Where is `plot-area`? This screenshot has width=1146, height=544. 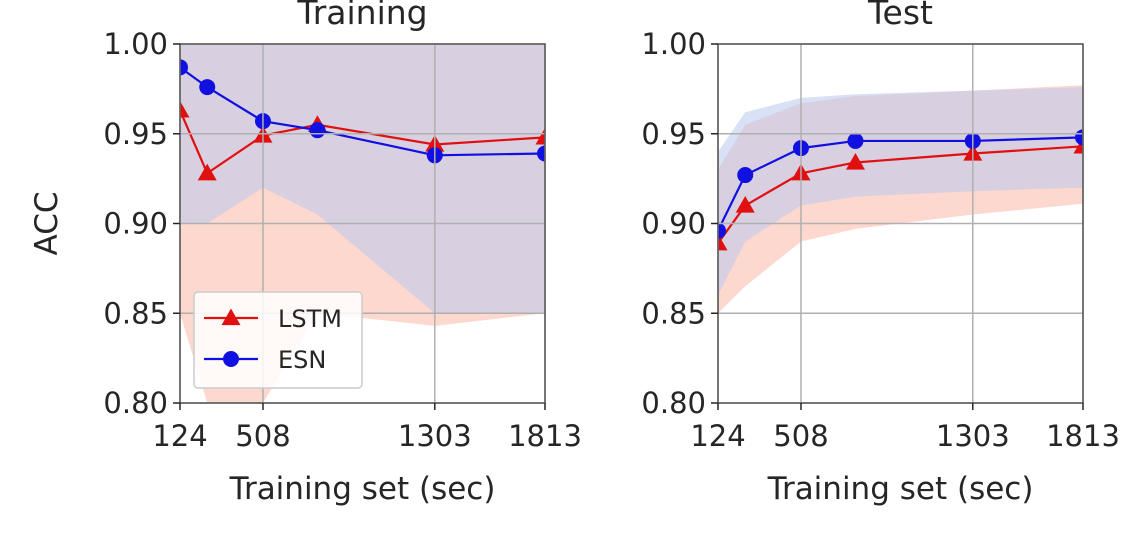
plot-area is located at coordinates (900, 199).